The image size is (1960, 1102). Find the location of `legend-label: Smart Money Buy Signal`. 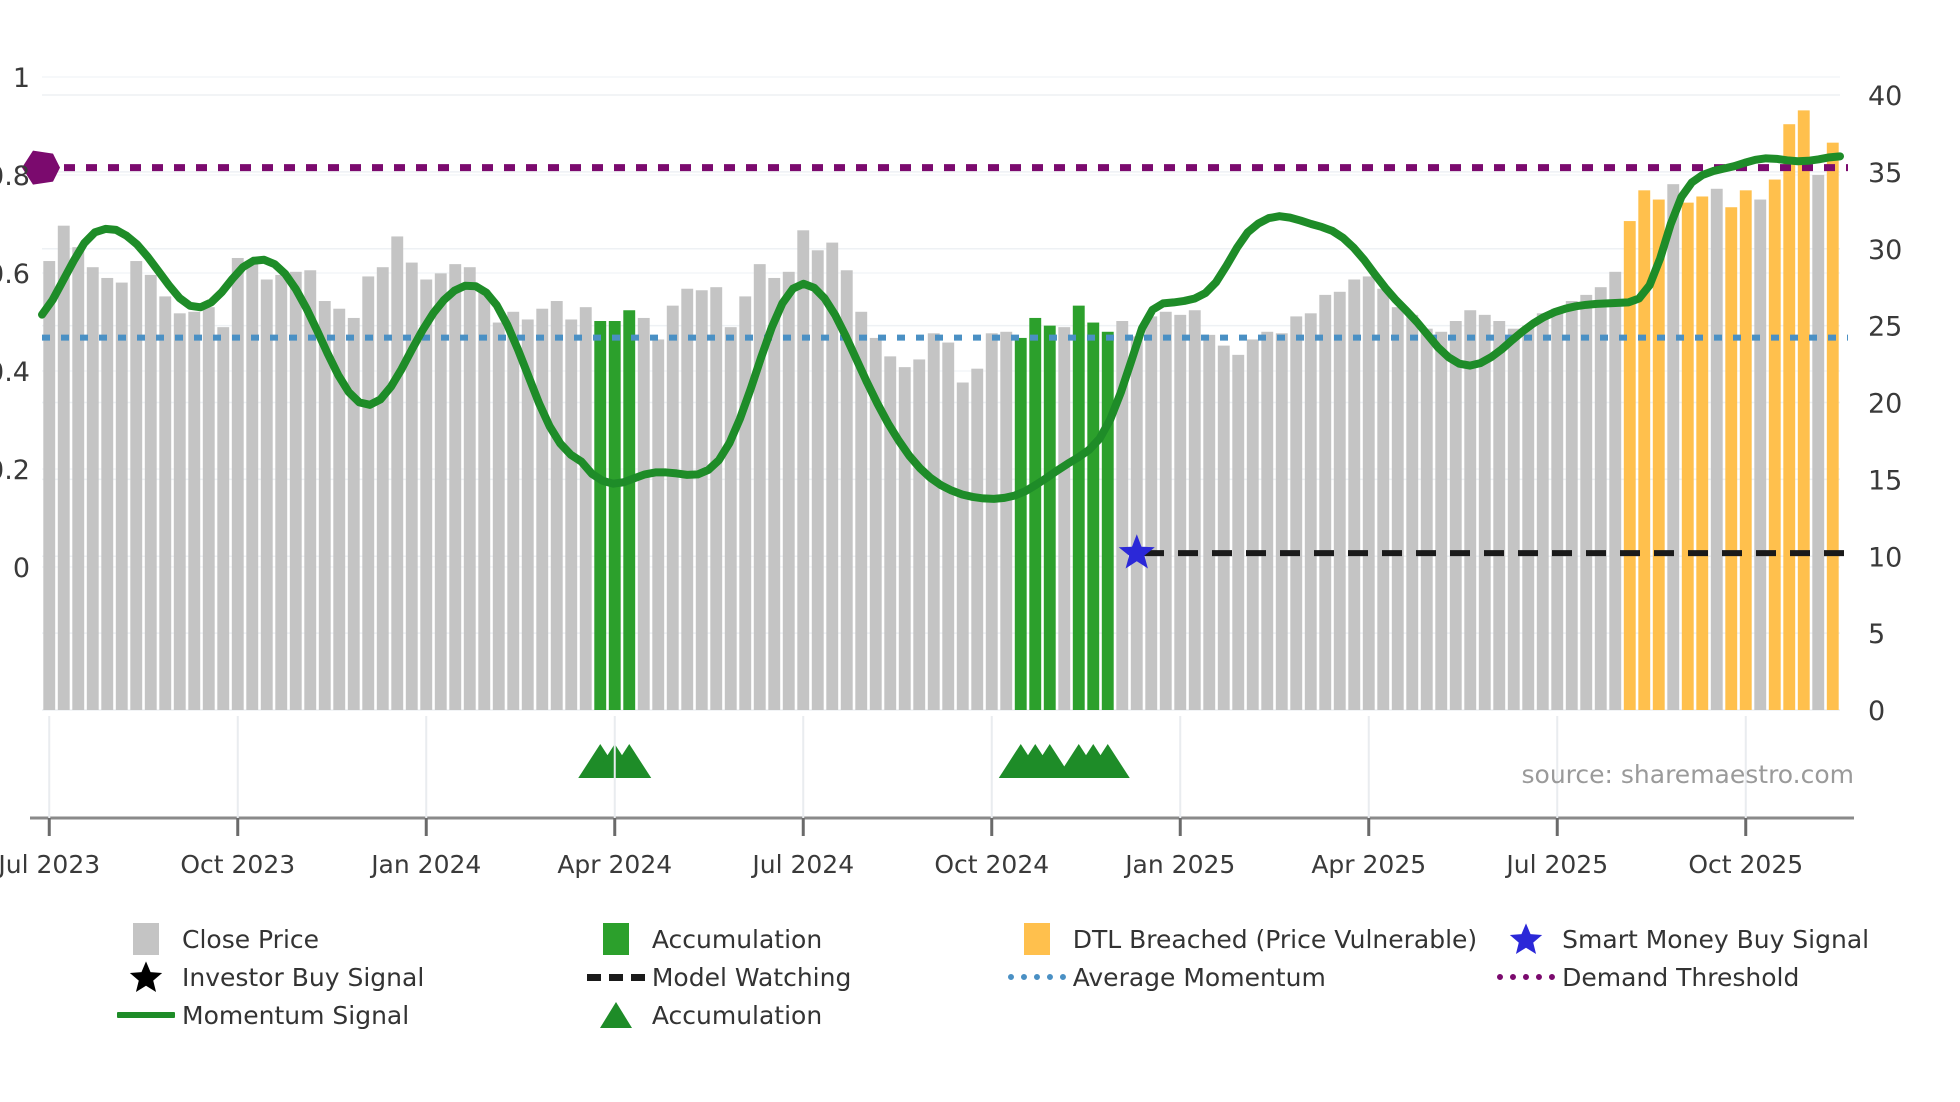

legend-label: Smart Money Buy Signal is located at coordinates (1716, 939).